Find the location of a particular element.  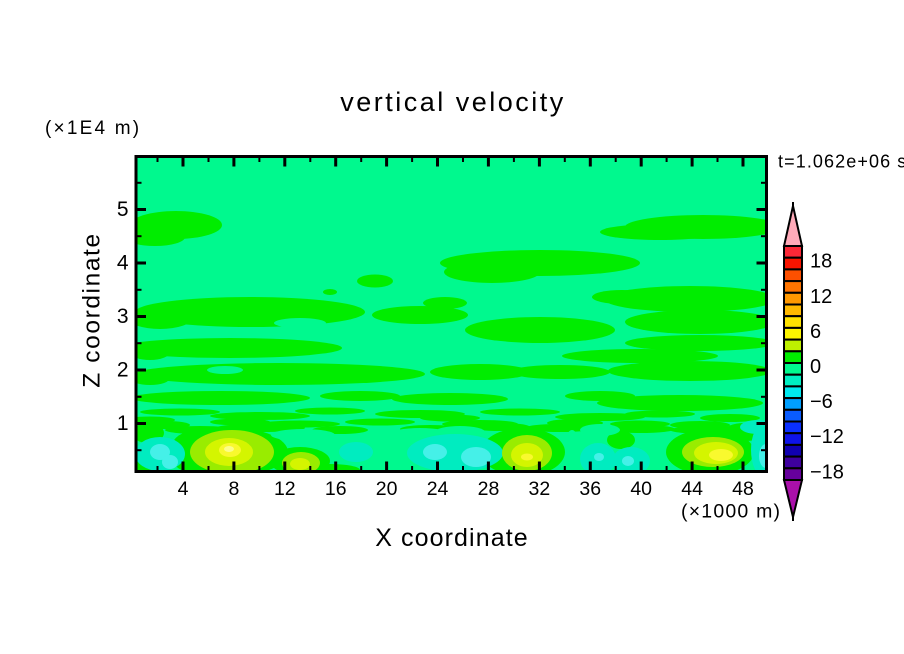

svg-text: −6 is located at coordinates (821, 402).